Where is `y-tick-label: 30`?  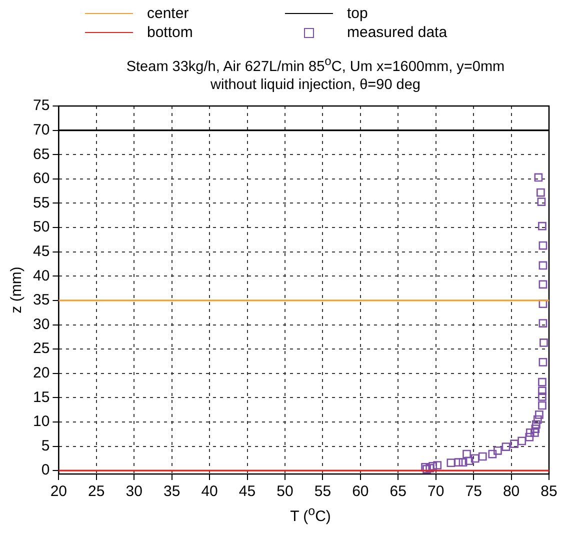
y-tick-label: 30 is located at coordinates (41, 324).